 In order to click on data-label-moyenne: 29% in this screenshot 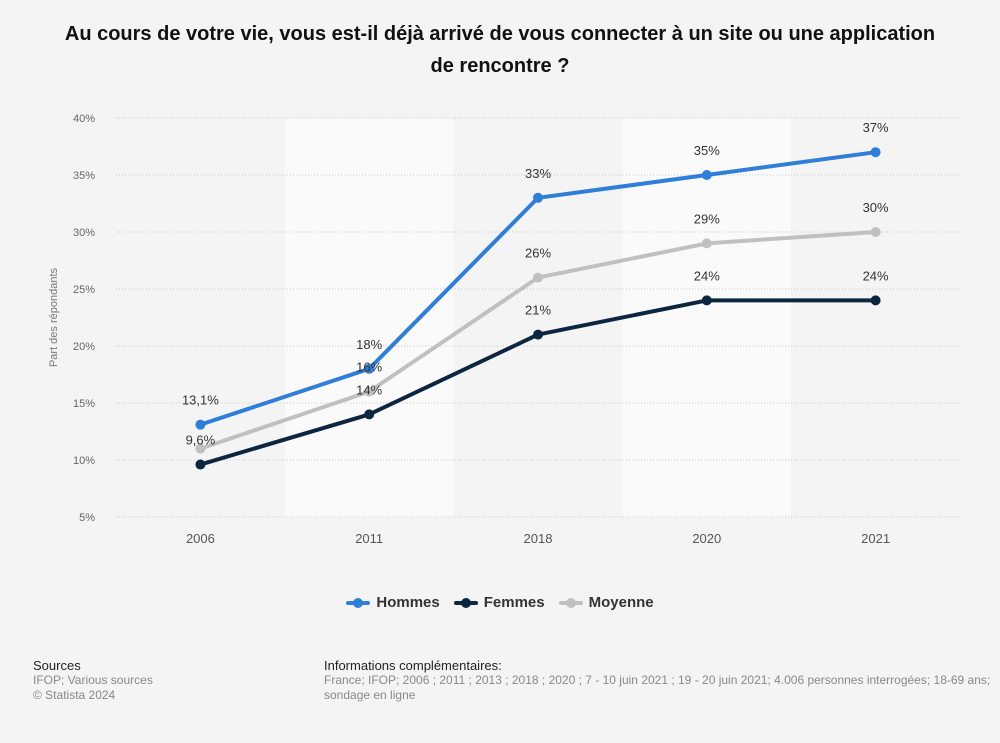, I will do `click(707, 218)`.